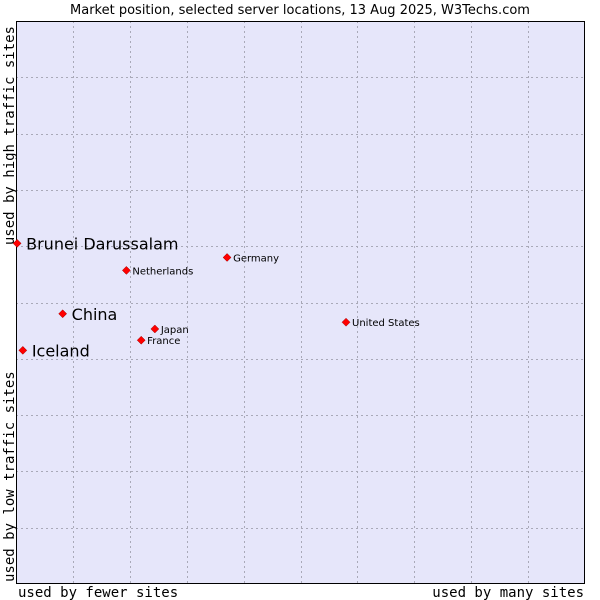 Image resolution: width=600 pixels, height=600 pixels. Describe the element at coordinates (61, 350) in the screenshot. I see `data-point-label: Iceland` at that location.